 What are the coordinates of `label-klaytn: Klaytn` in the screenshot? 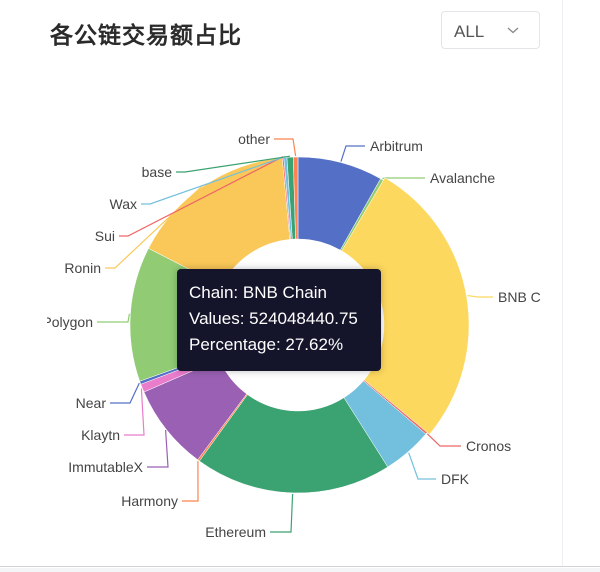 It's located at (100, 435).